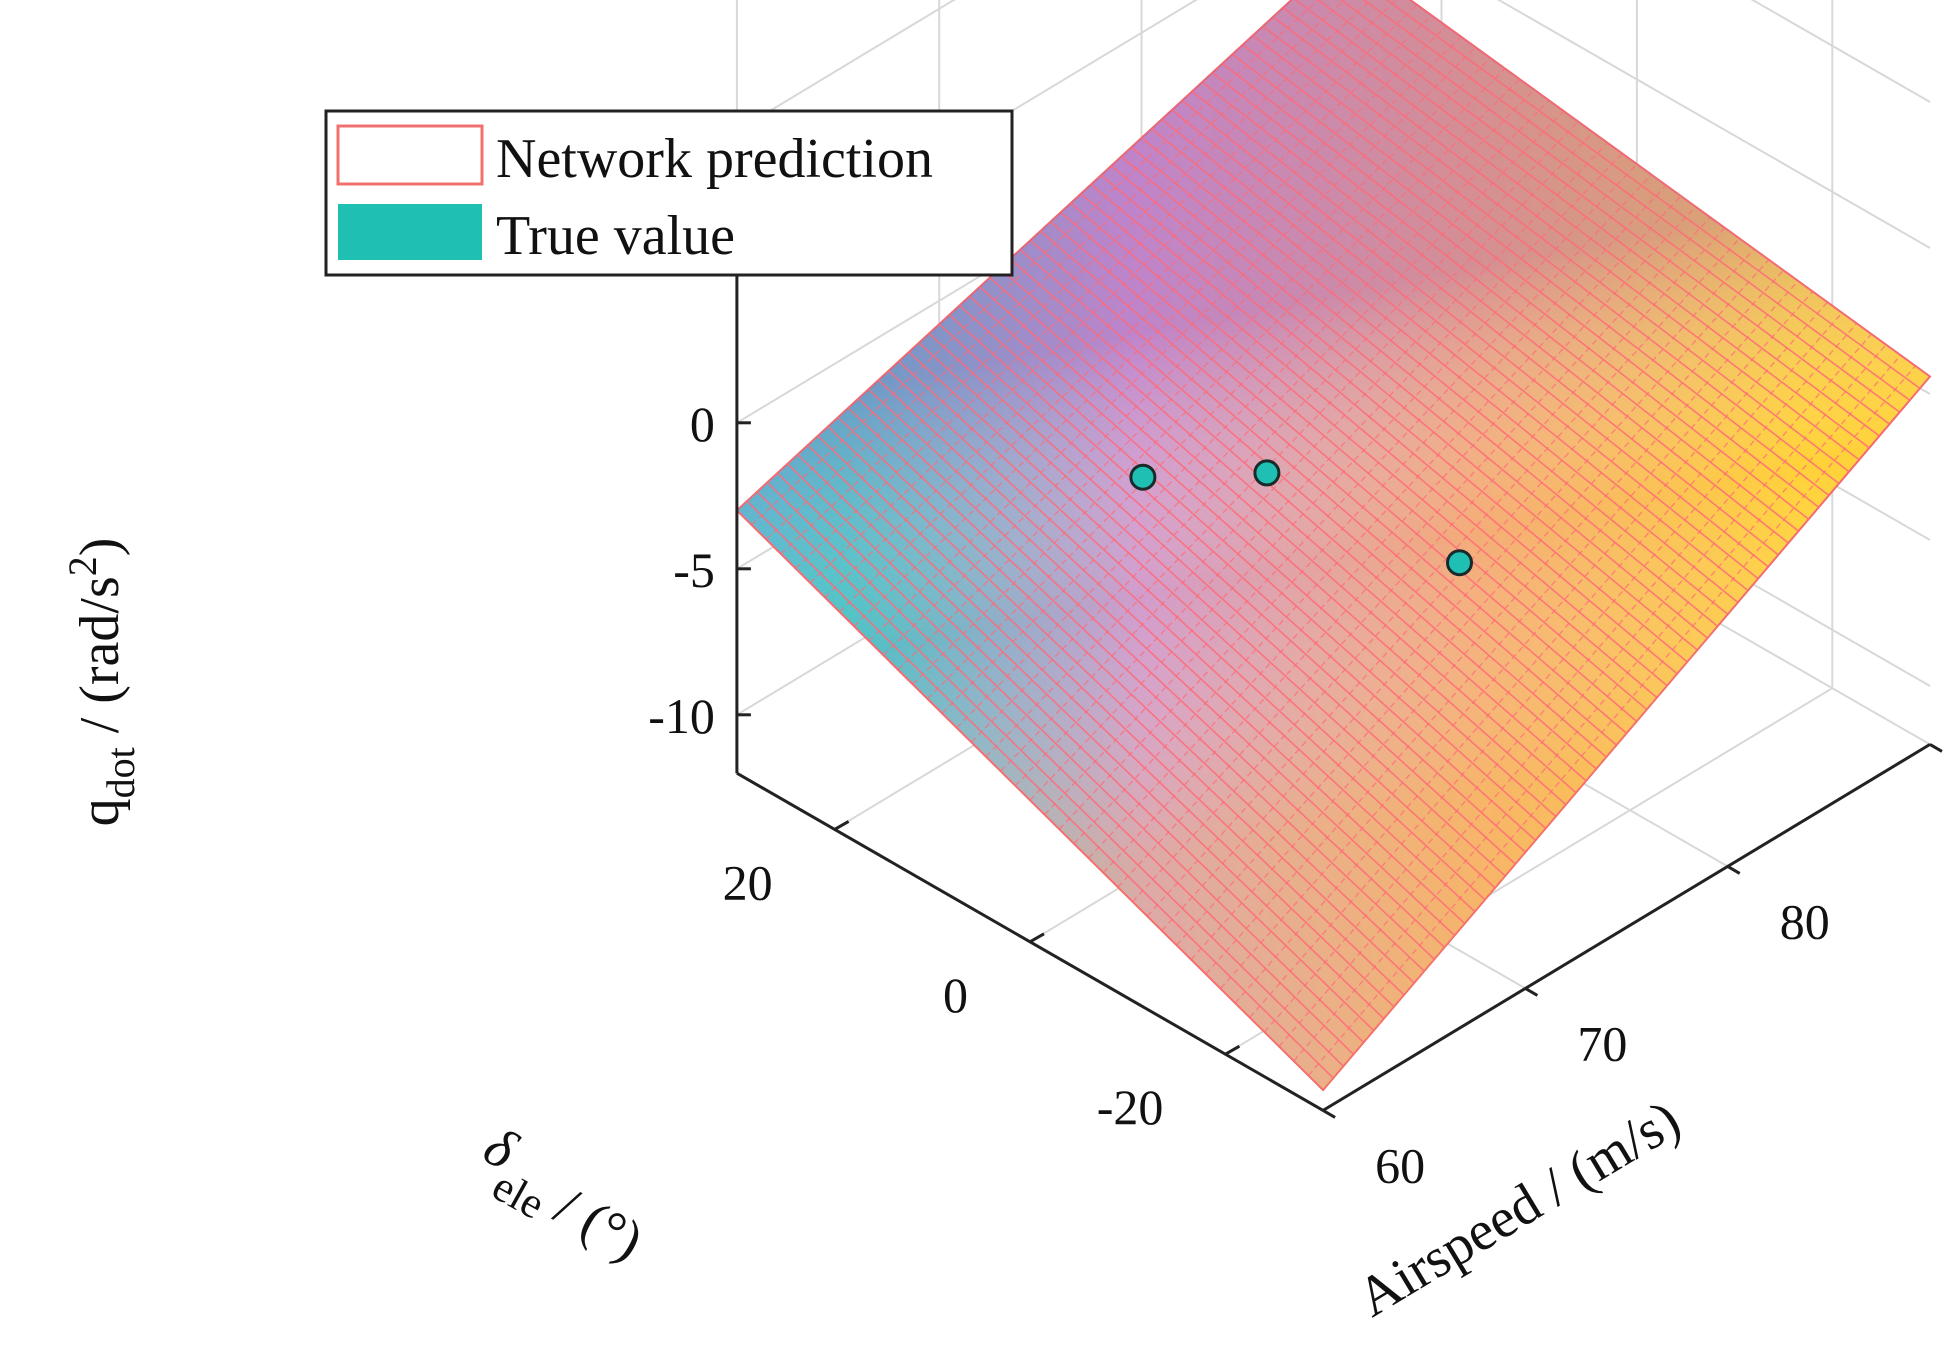 The height and width of the screenshot is (1358, 1951). Describe the element at coordinates (1400, 1165) in the screenshot. I see `x-tick-label: 60` at that location.